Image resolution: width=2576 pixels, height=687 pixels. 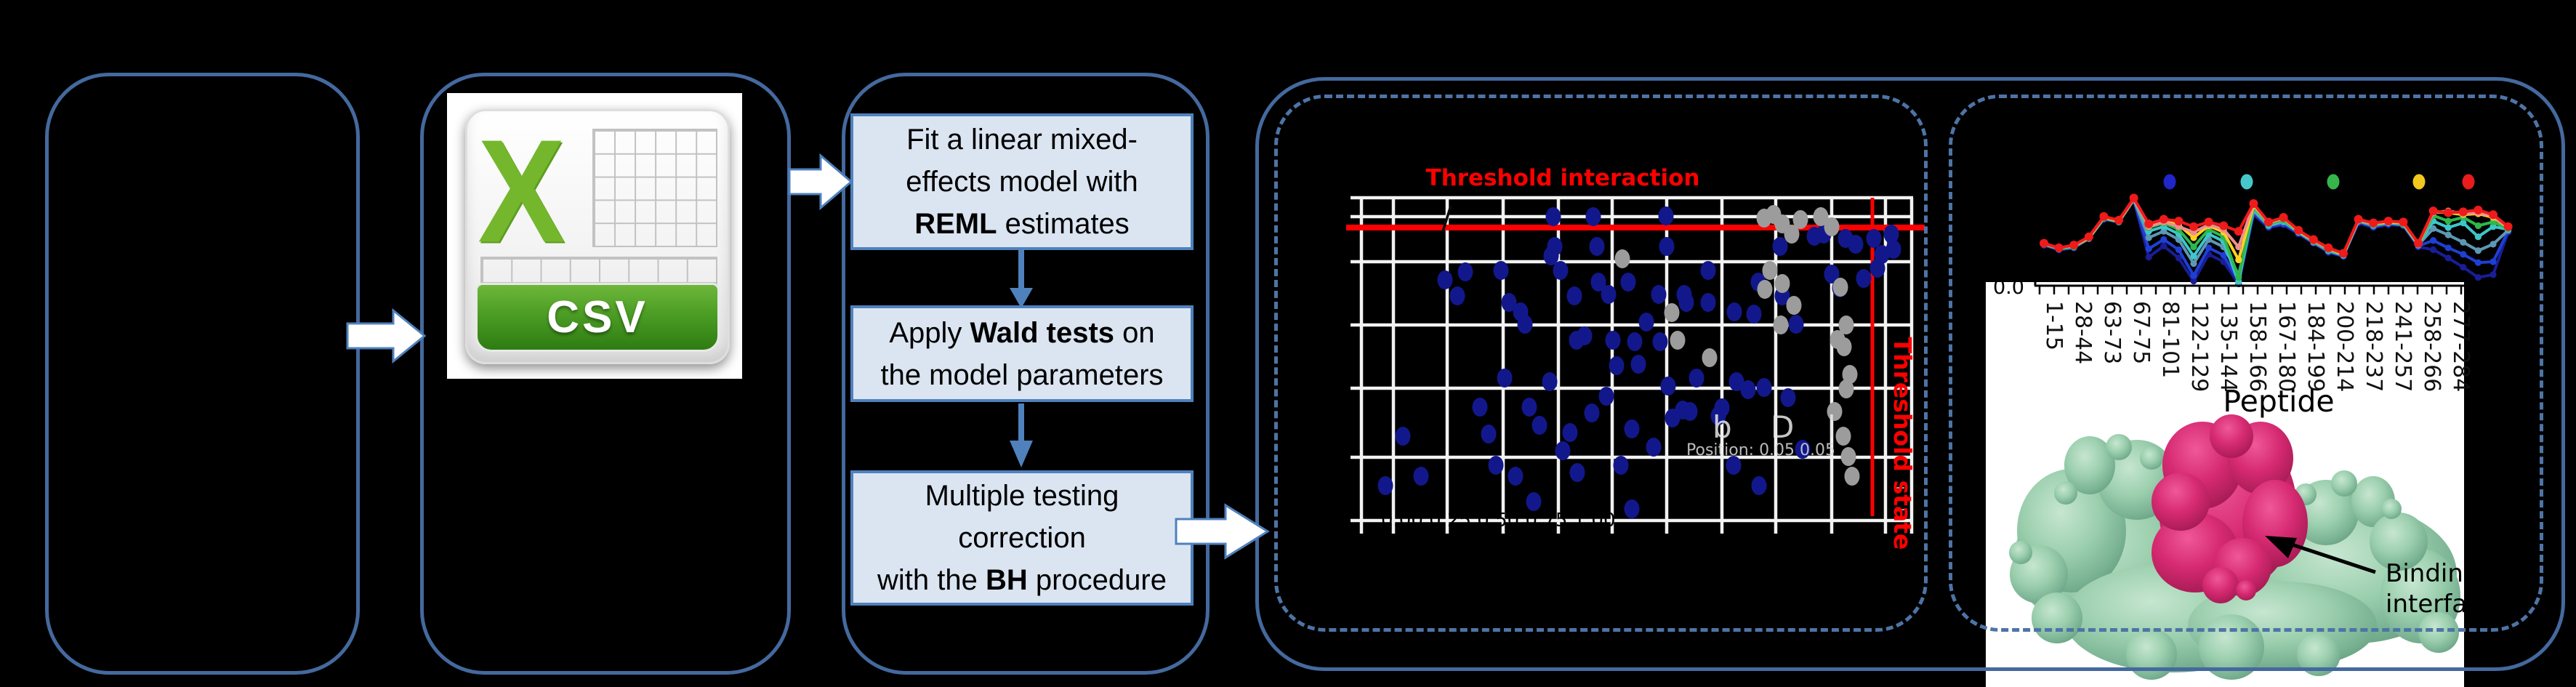 What do you see at coordinates (2008, 287) in the screenshot?
I see `y-tick-label: 0.0` at bounding box center [2008, 287].